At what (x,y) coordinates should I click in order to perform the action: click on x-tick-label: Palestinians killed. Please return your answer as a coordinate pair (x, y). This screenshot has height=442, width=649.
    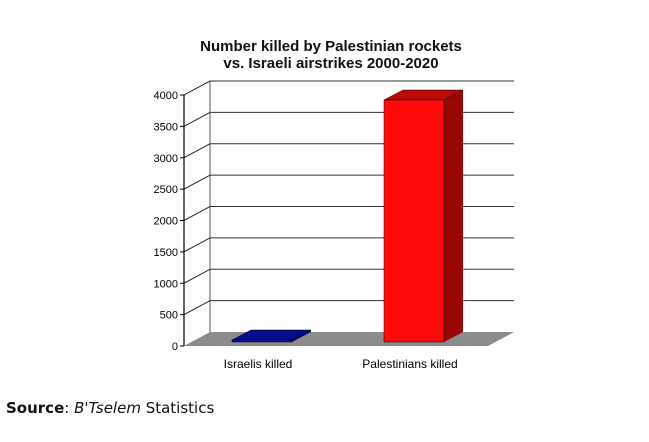
    Looking at the image, I should click on (409, 364).